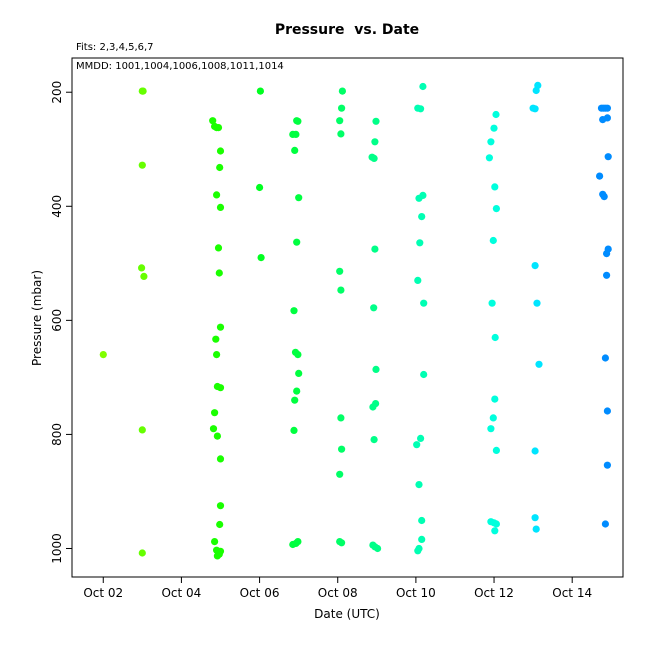 The width and height of the screenshot is (650, 650). I want to click on x-tick-label: Oct 02, so click(103, 593).